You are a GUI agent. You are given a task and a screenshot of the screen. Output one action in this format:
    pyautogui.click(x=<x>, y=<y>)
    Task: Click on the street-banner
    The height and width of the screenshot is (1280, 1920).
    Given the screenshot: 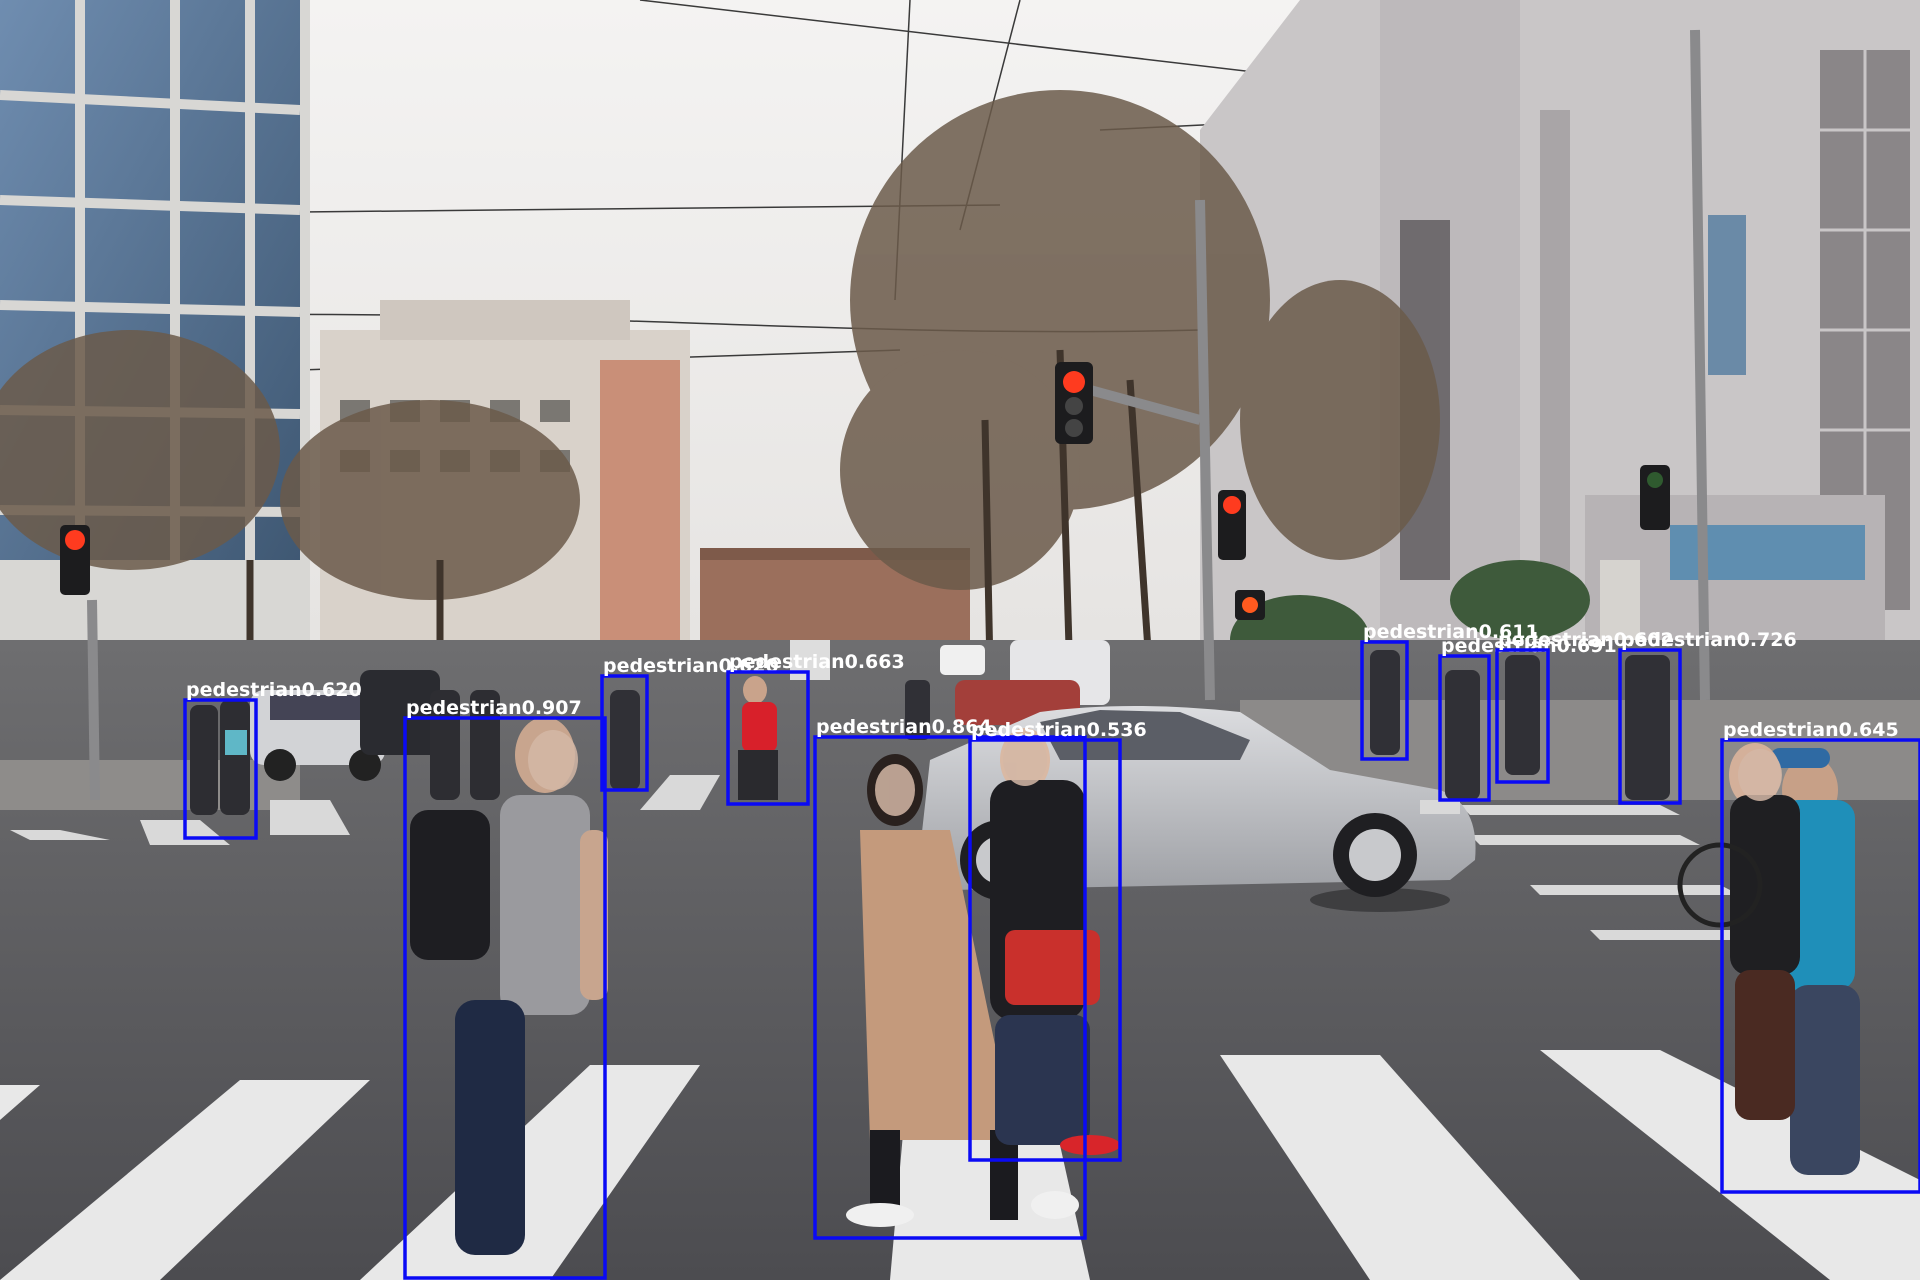 What is the action you would take?
    pyautogui.click(x=1727, y=295)
    